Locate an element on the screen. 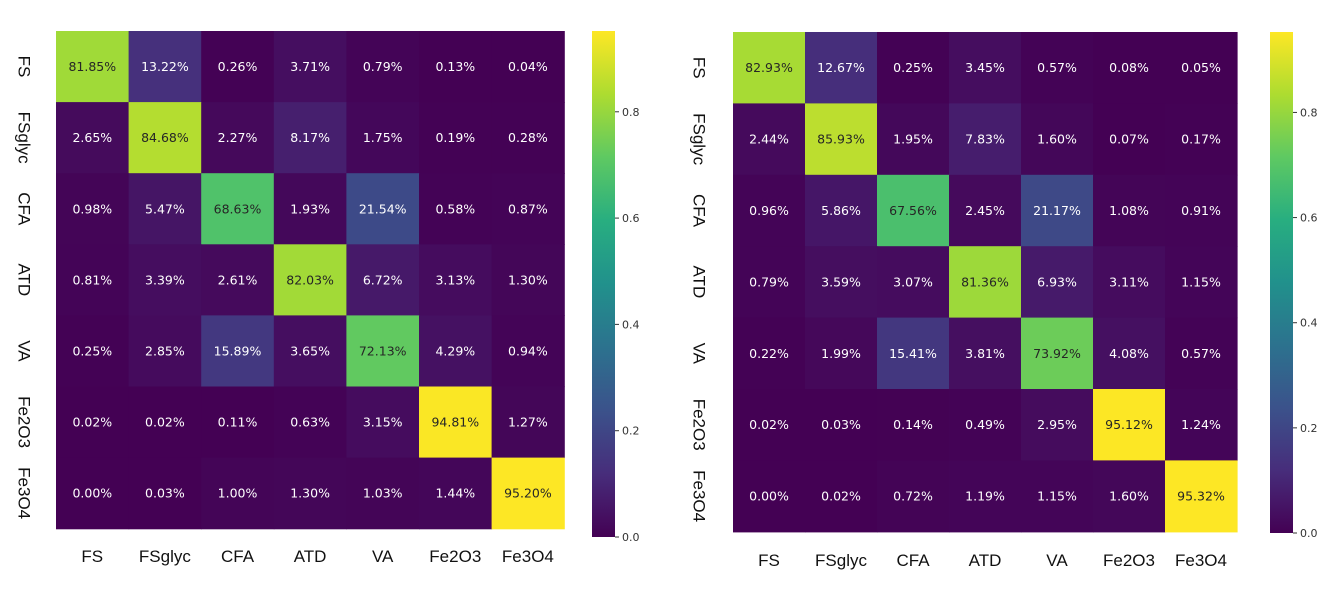 This screenshot has height=612, width=1342. cell-value-label: 0.72% is located at coordinates (913, 496).